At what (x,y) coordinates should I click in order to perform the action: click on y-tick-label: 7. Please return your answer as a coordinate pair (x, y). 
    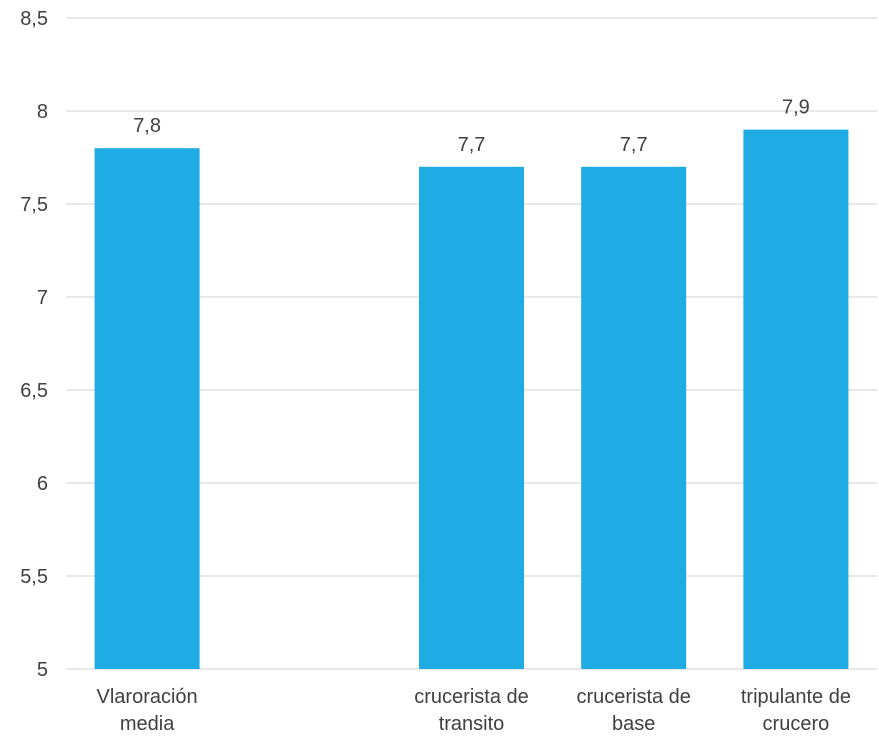
    Looking at the image, I should click on (42, 298).